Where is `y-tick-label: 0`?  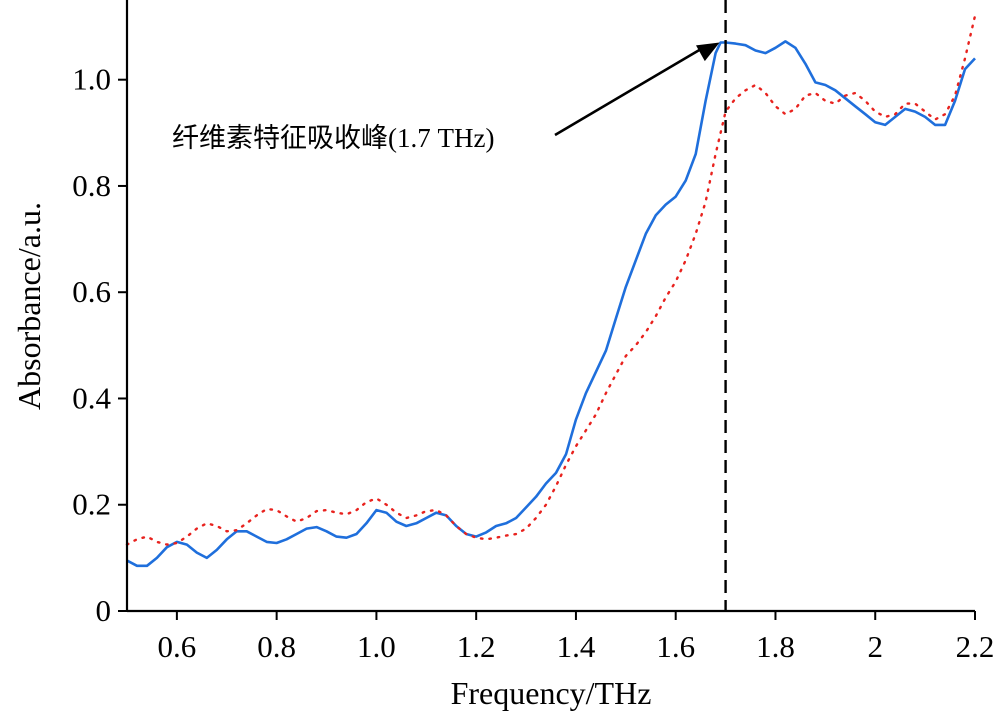
y-tick-label: 0 is located at coordinates (104, 610).